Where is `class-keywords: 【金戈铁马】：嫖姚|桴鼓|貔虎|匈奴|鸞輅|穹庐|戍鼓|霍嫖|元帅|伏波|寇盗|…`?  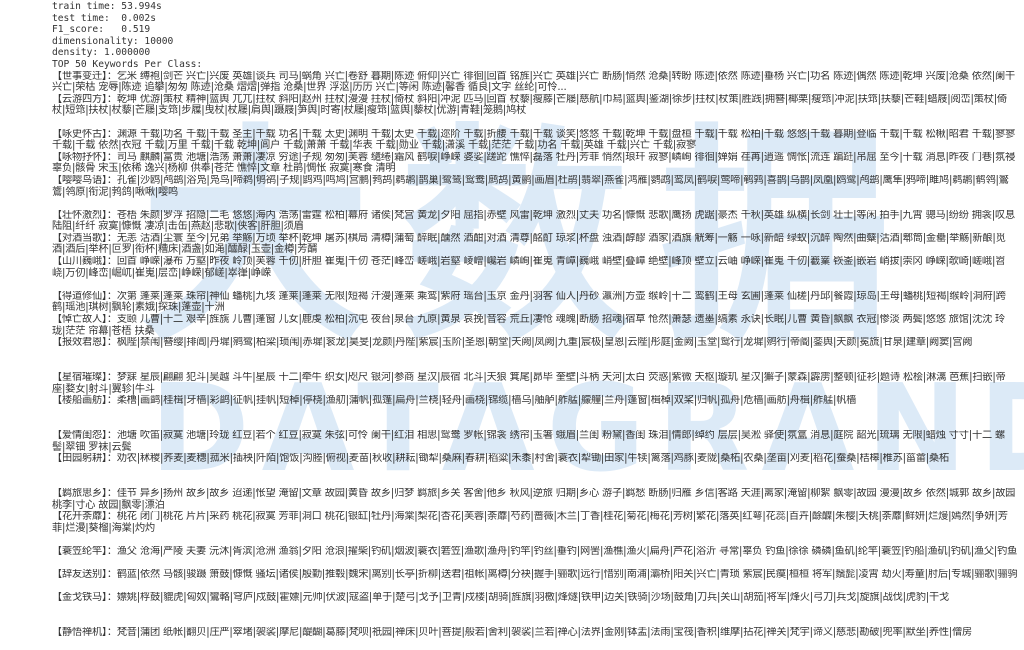 class-keywords: 【金戈铁马】：嫖姚|桴鼓|貔虎|匈奴|鸞輅|穹庐|戍鼓|霍嫖|元帅|伏波|寇盗|… is located at coordinates (535, 603).